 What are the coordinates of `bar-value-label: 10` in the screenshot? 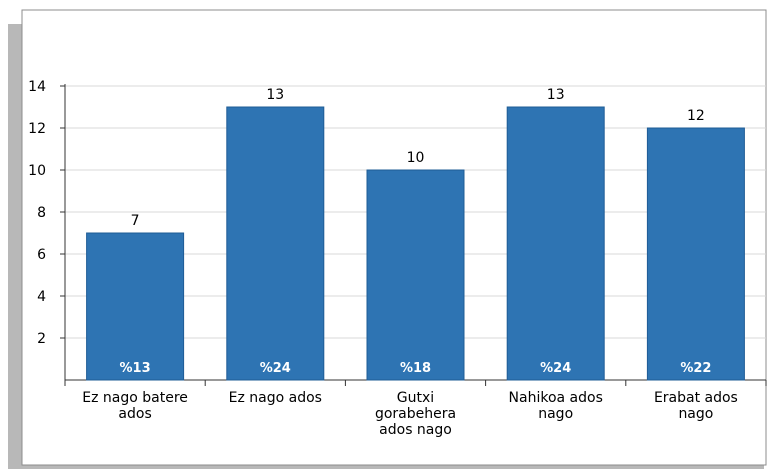 It's located at (416, 158).